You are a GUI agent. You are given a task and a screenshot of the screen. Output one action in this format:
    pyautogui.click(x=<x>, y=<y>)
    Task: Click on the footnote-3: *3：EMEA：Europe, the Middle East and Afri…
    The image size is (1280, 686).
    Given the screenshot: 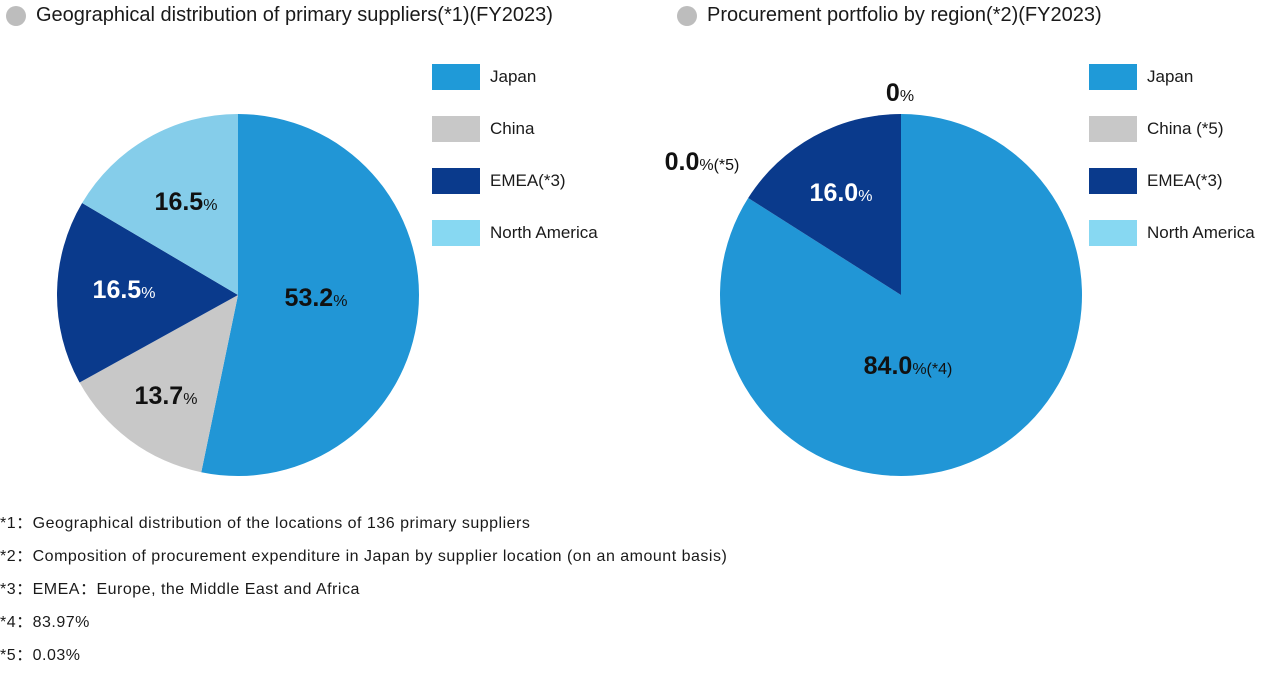 What is the action you would take?
    pyautogui.click(x=180, y=589)
    